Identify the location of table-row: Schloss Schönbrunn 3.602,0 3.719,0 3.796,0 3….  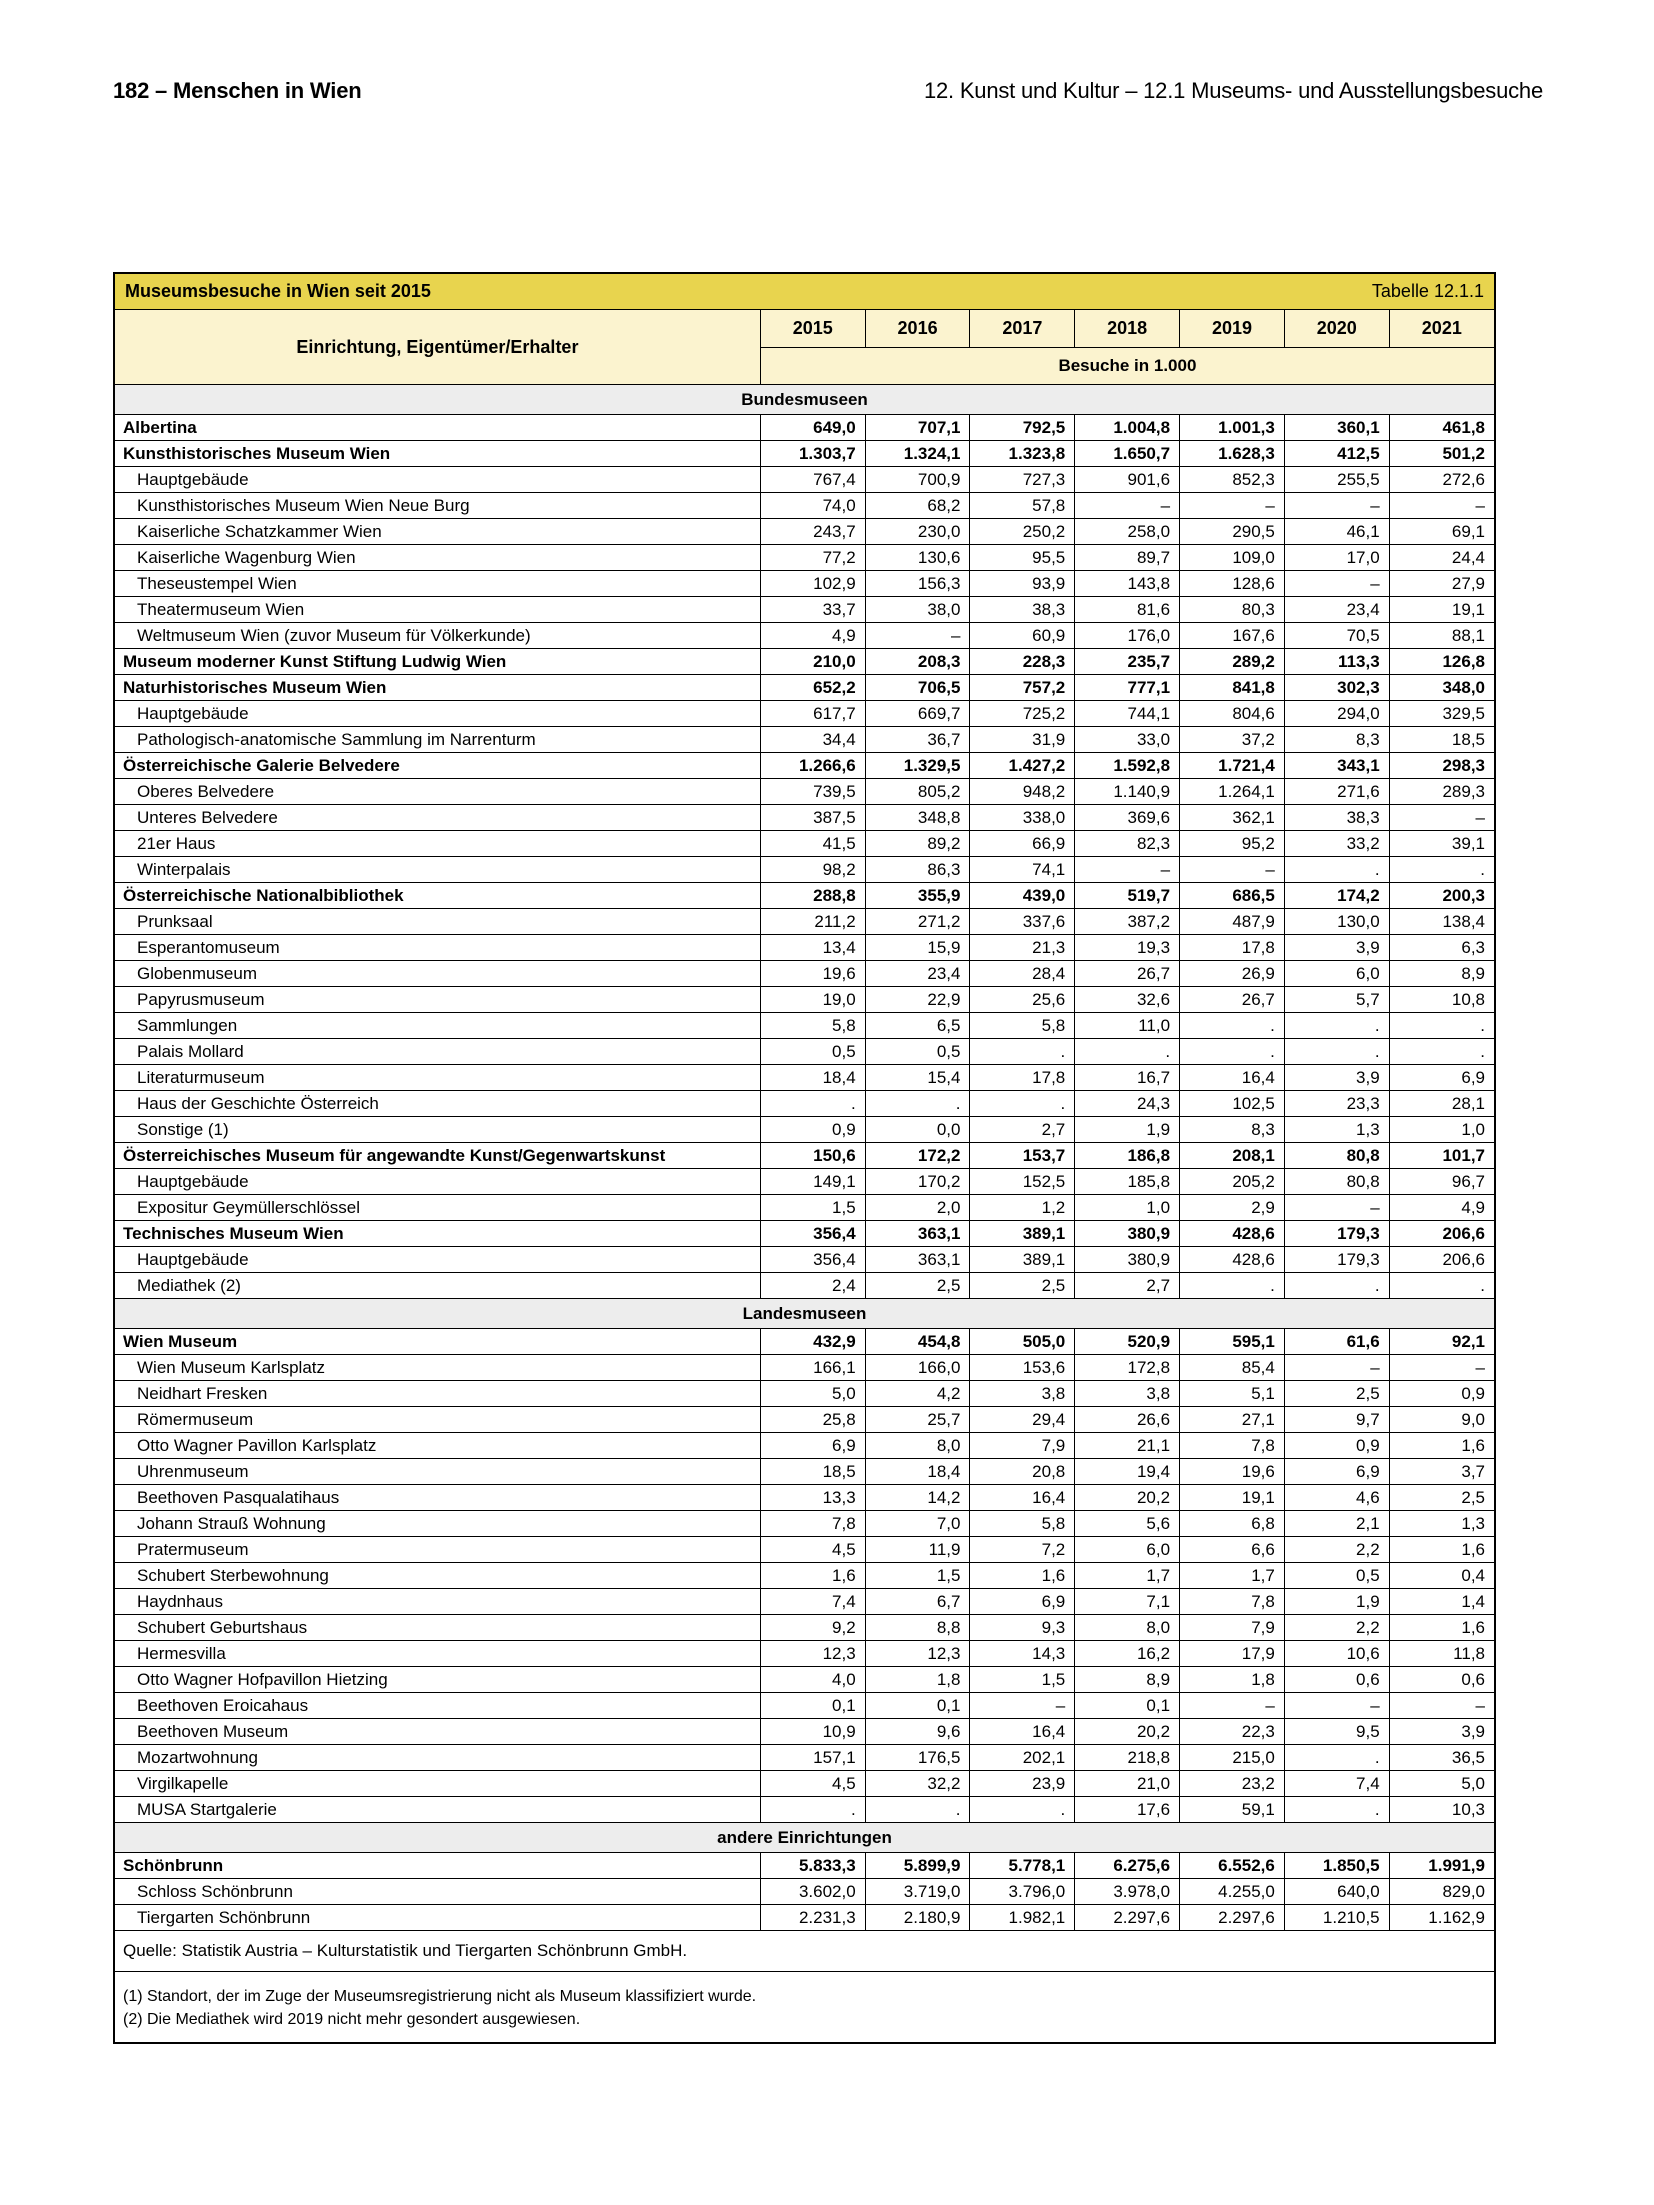
(804, 1891).